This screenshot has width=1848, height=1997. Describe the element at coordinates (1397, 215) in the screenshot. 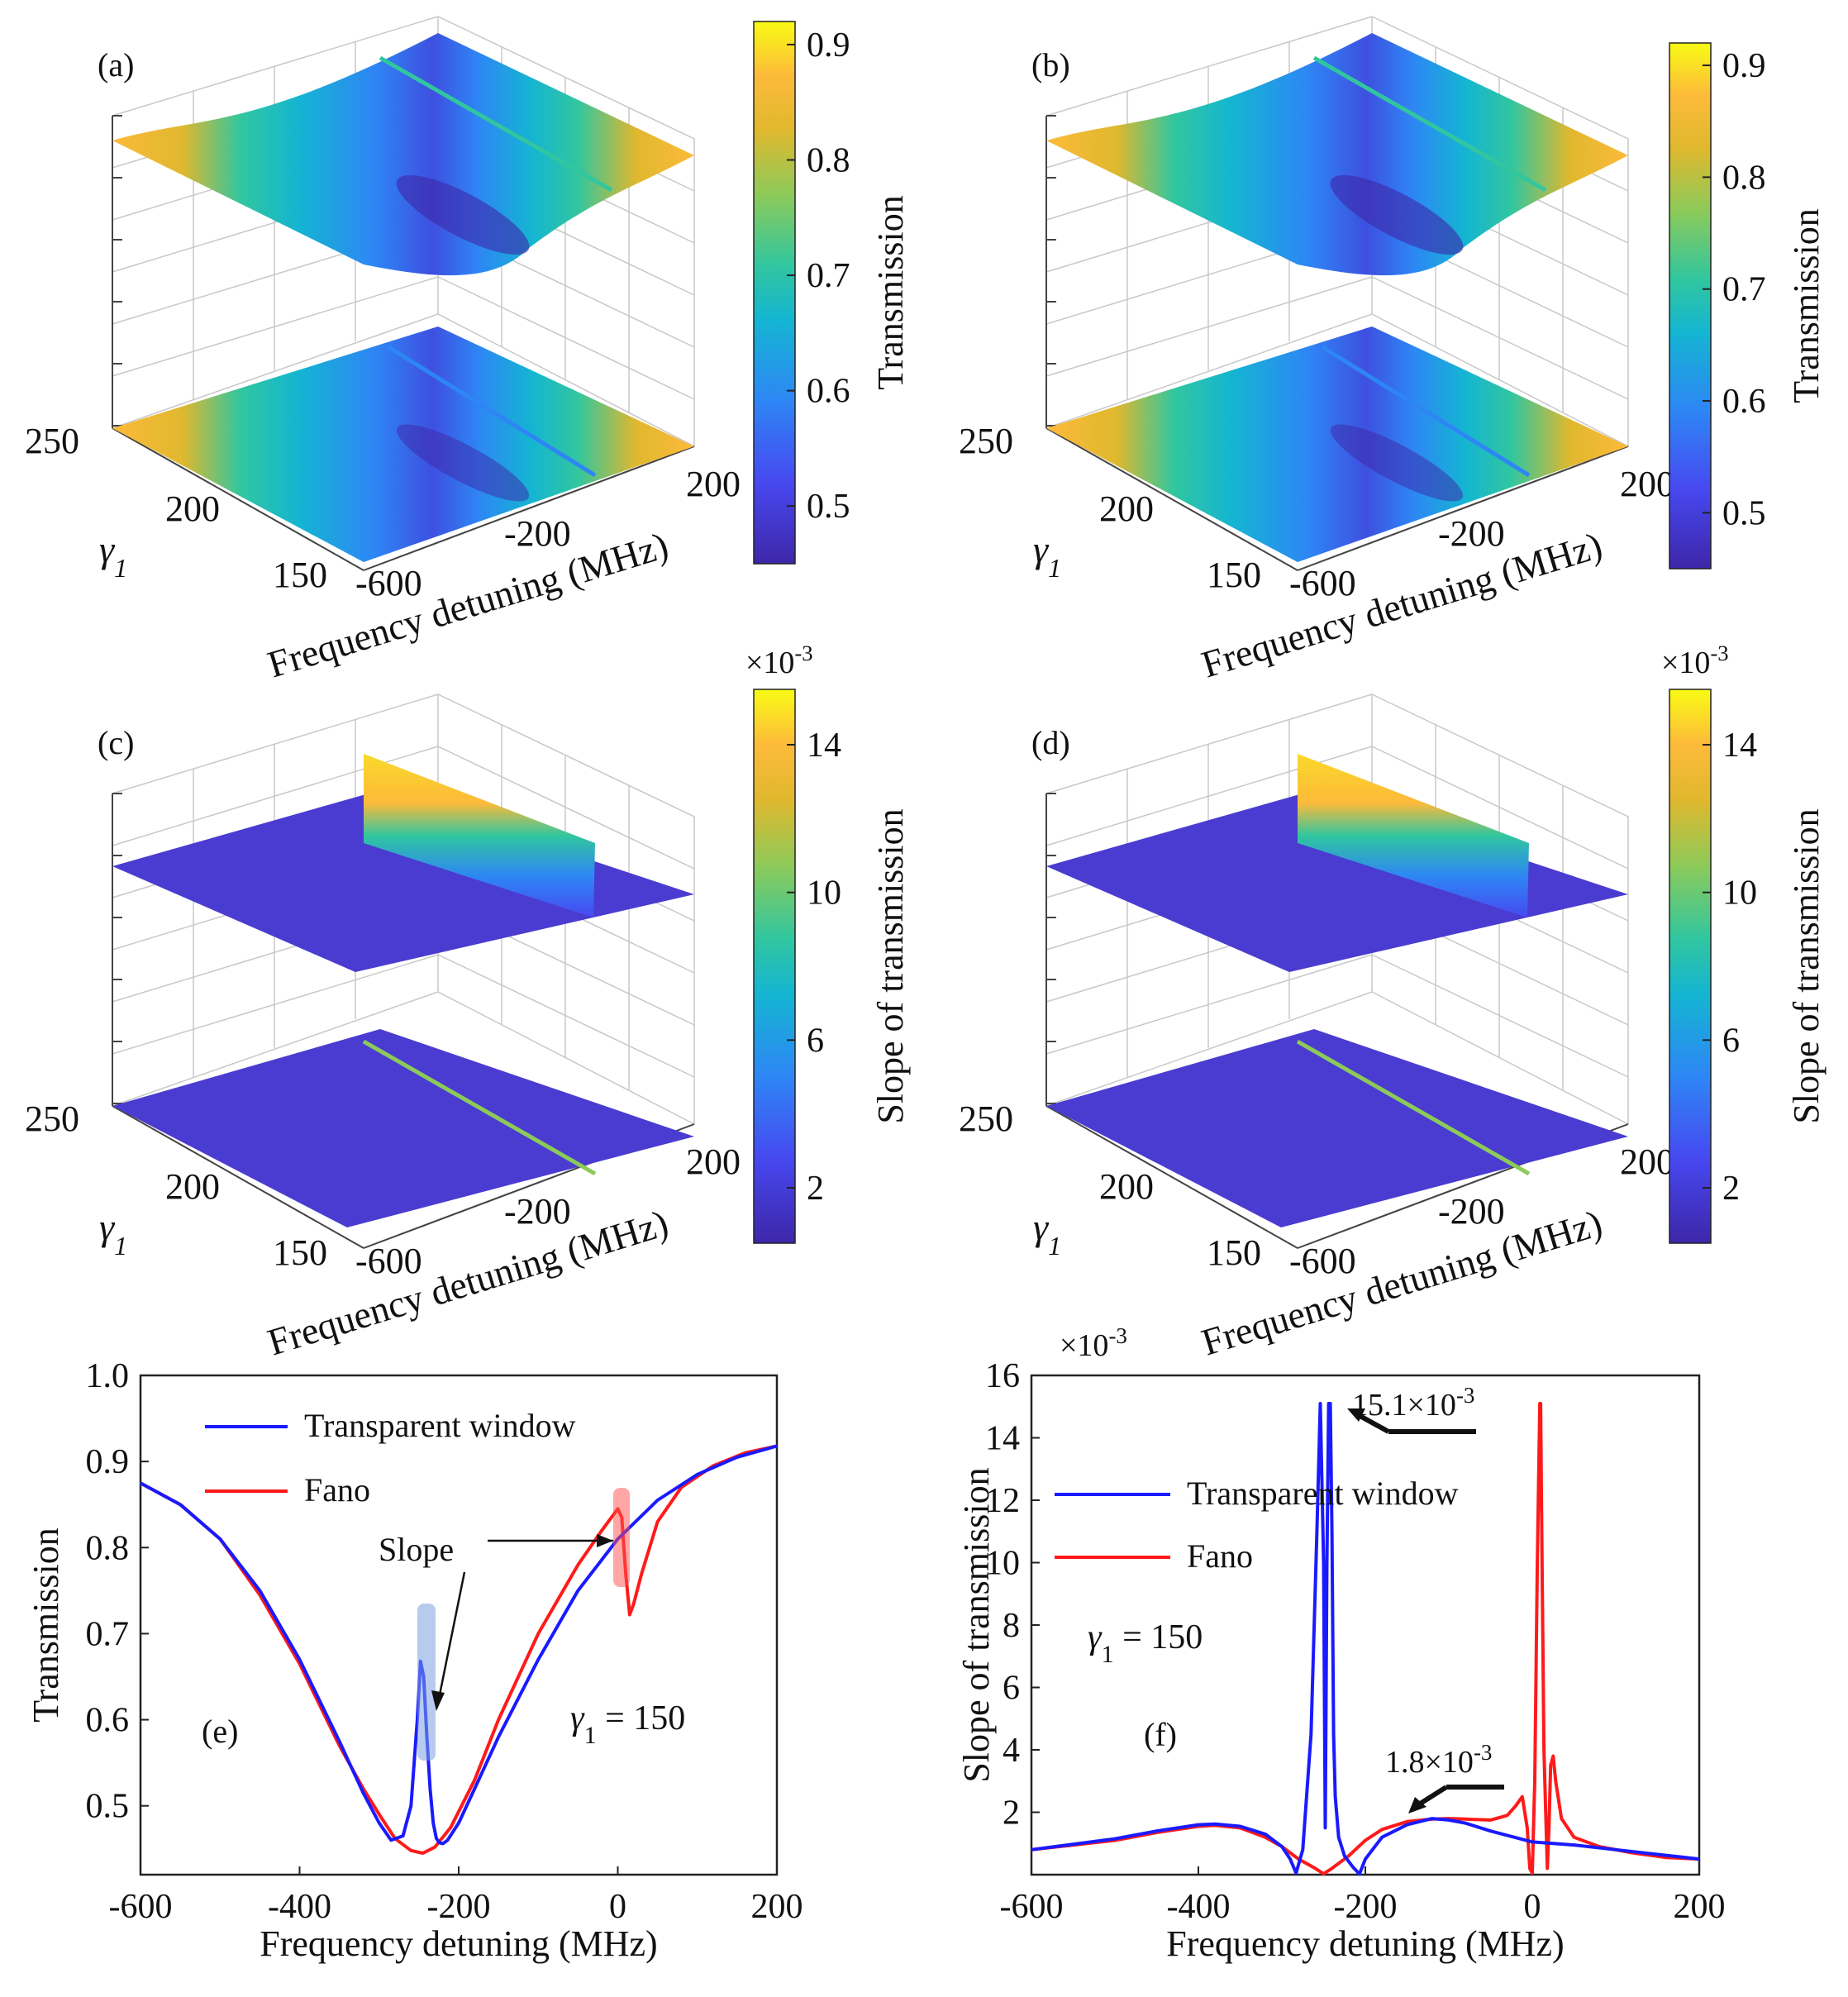

I see `surface-dip` at that location.